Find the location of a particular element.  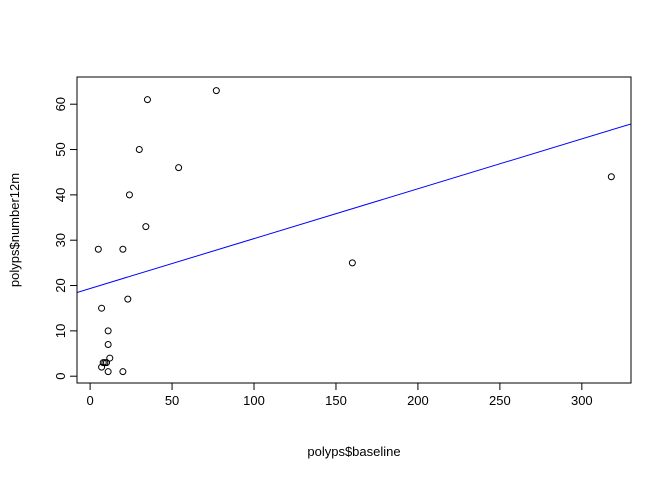

y-tick-label: 10 is located at coordinates (60, 331).